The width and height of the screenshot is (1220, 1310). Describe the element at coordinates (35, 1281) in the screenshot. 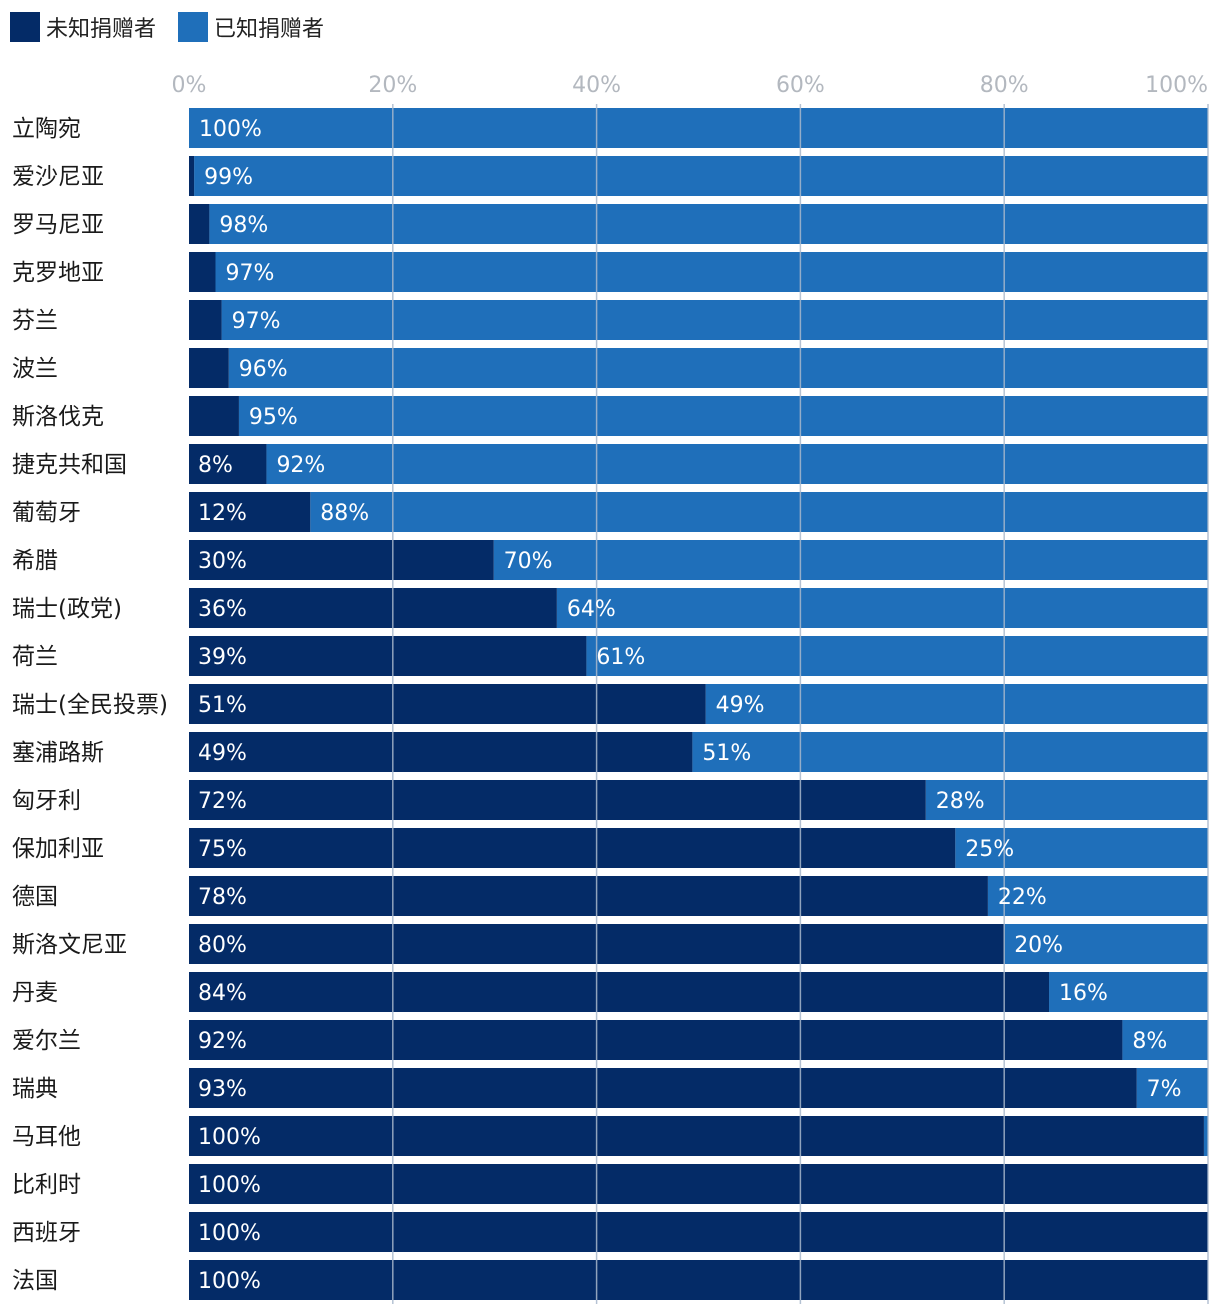

I see `category-label: 法国` at that location.